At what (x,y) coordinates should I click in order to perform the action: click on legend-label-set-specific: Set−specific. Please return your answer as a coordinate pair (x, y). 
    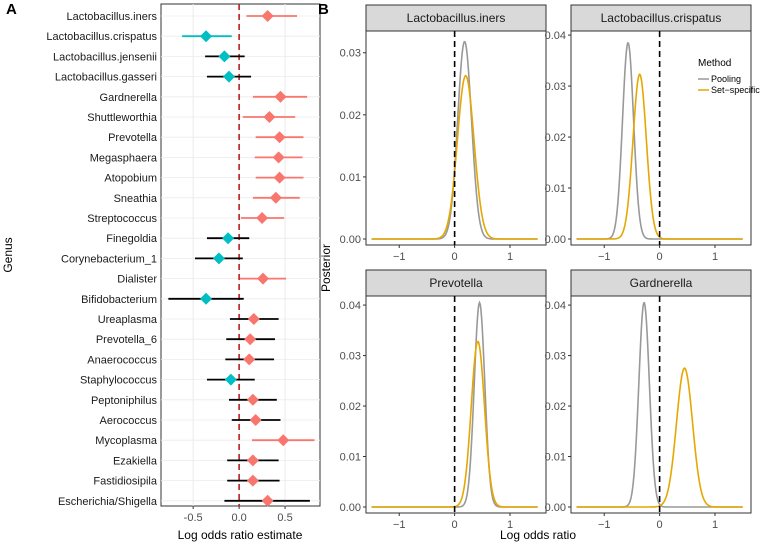
    Looking at the image, I should click on (735, 90).